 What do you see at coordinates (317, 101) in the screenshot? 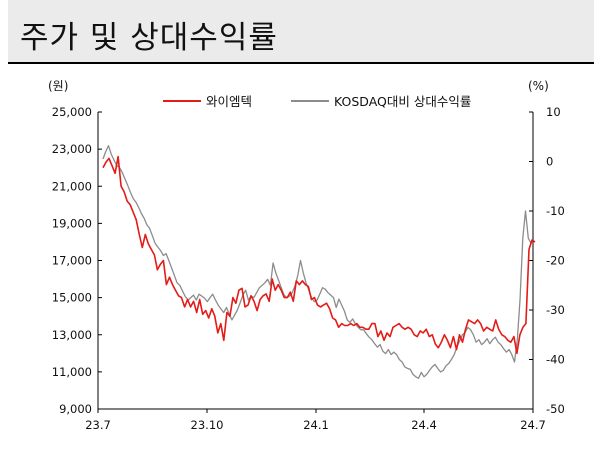
I see `legend: 와이엠텍 KOSDAQ대비 상대수익률` at bounding box center [317, 101].